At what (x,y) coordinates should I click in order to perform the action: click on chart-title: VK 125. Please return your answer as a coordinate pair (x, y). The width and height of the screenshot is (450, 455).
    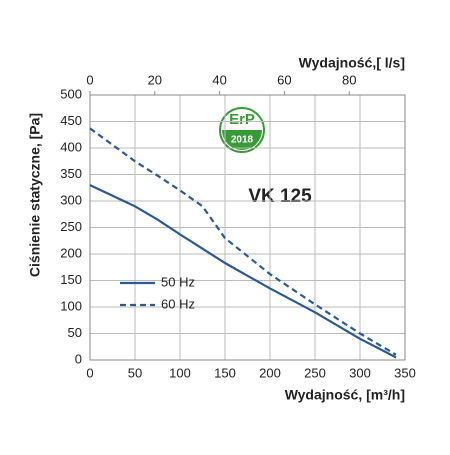
    Looking at the image, I should click on (280, 196).